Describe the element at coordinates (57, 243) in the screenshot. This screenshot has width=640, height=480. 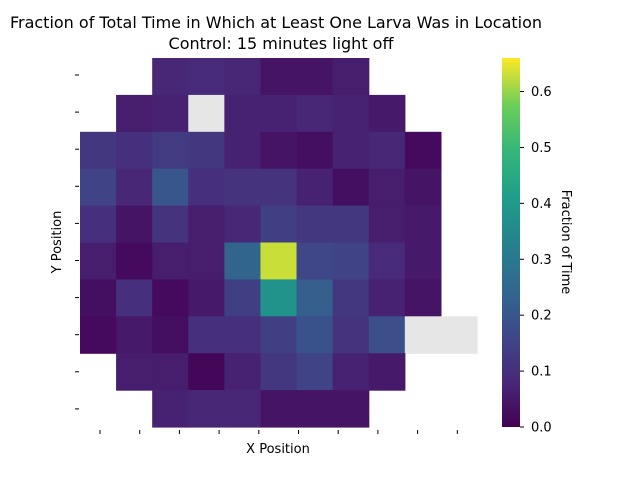
I see `y-axis-label: Y Position` at that location.